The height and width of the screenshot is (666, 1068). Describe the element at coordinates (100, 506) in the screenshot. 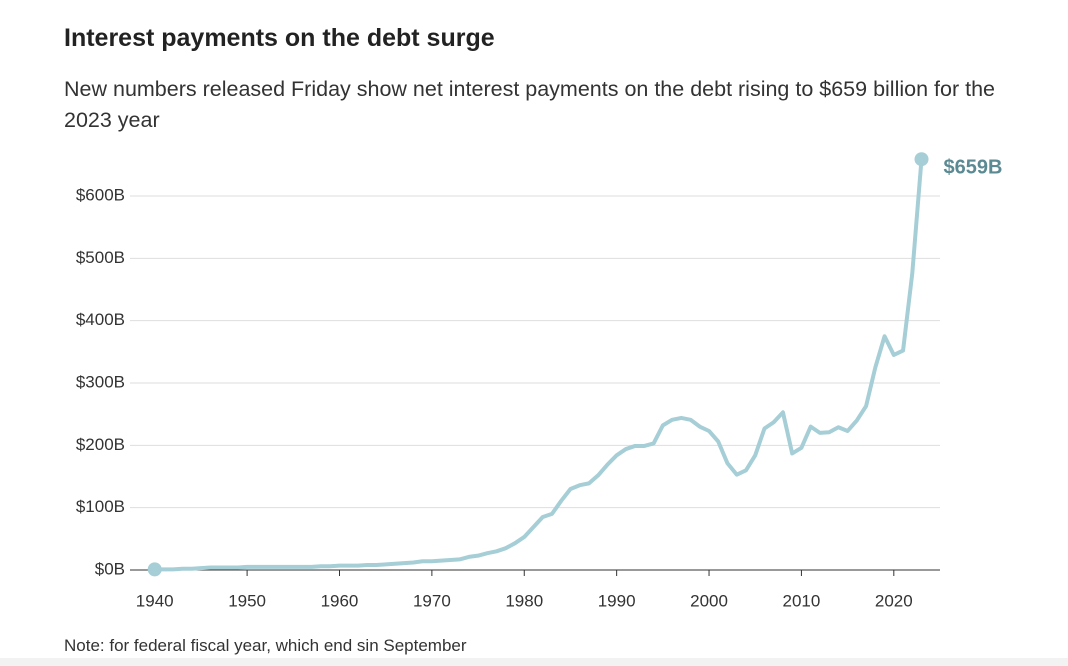

I see `y-tick-label: $100B` at that location.